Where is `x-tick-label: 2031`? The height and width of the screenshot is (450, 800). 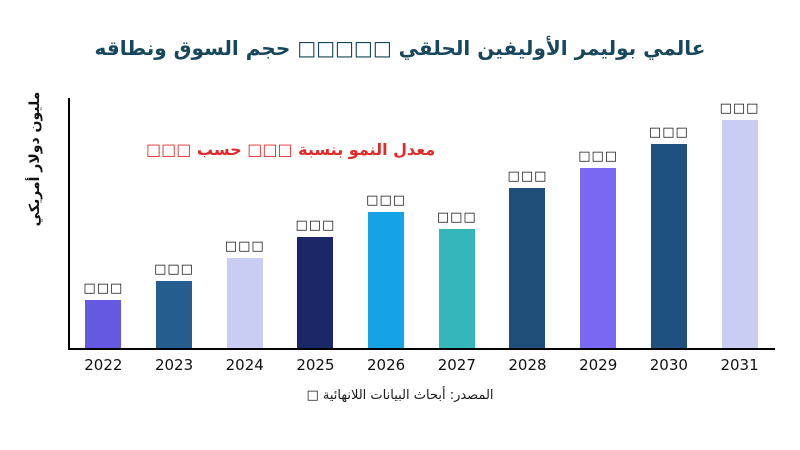 x-tick-label: 2031 is located at coordinates (739, 365).